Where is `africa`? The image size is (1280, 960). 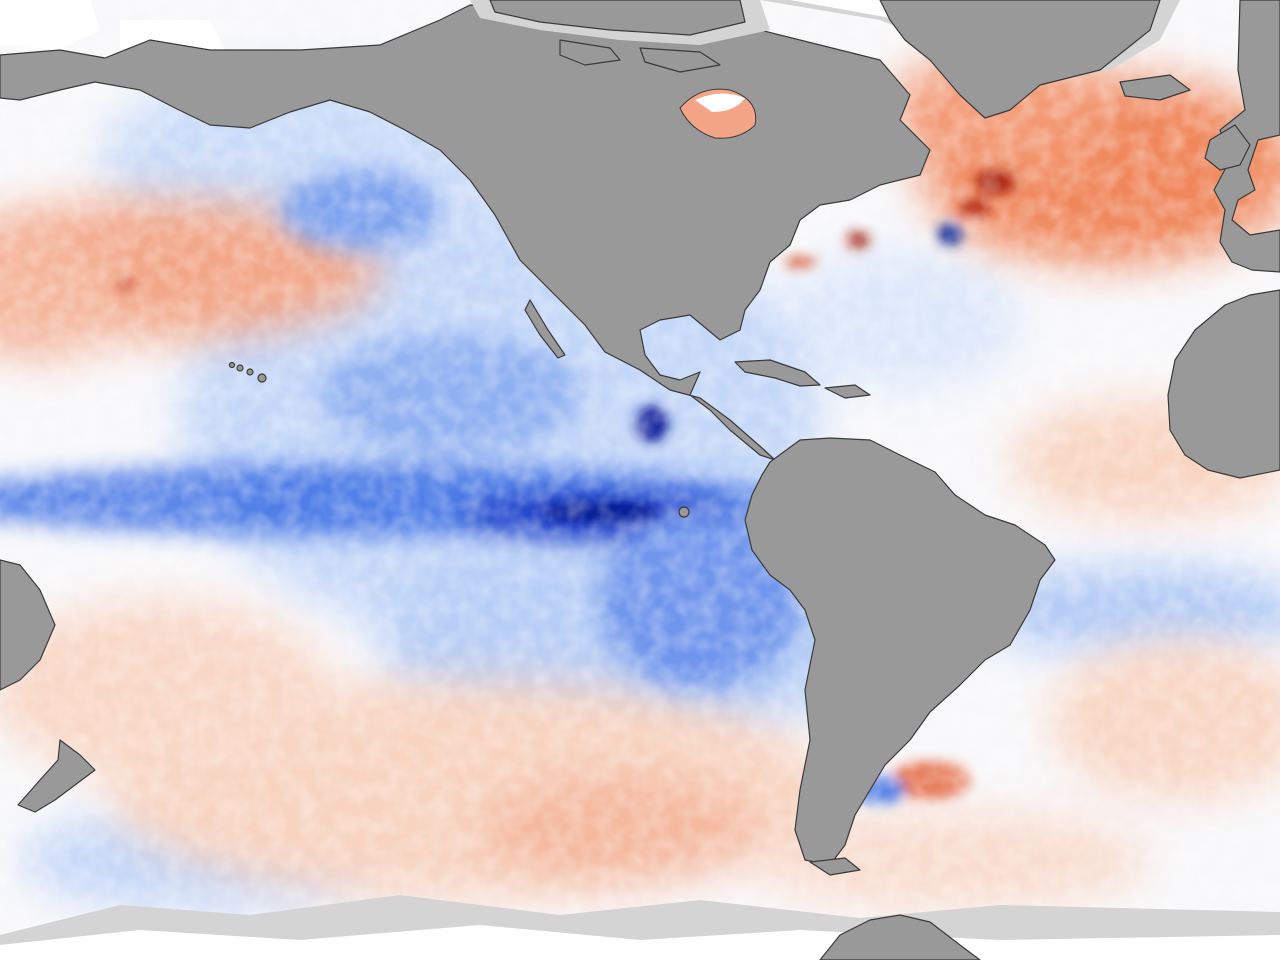
africa is located at coordinates (1223, 384).